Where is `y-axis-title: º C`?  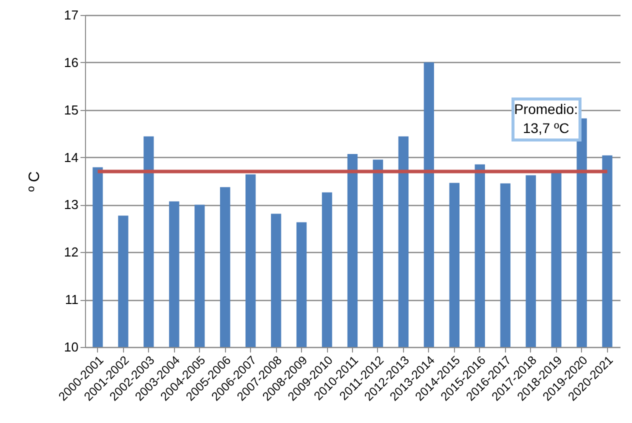
y-axis-title: º C is located at coordinates (35, 181).